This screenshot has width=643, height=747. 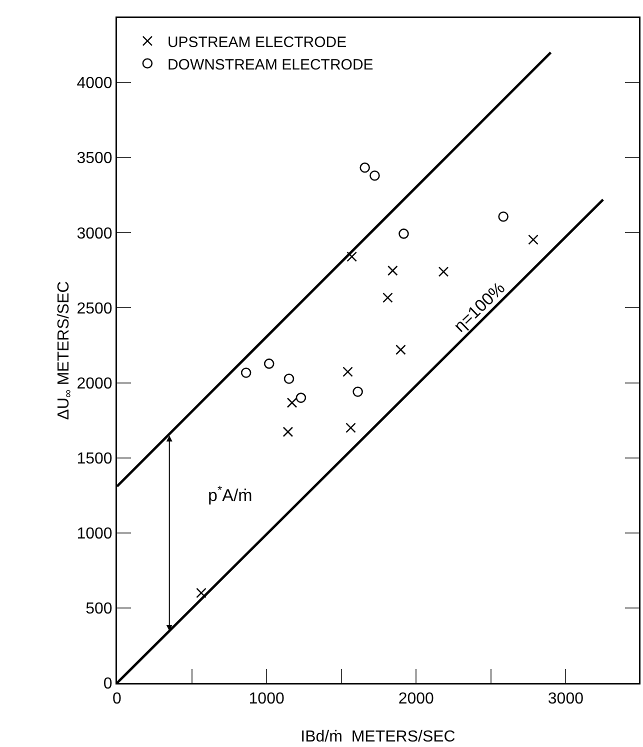 I want to click on y-tick-label: 500, so click(x=99, y=609).